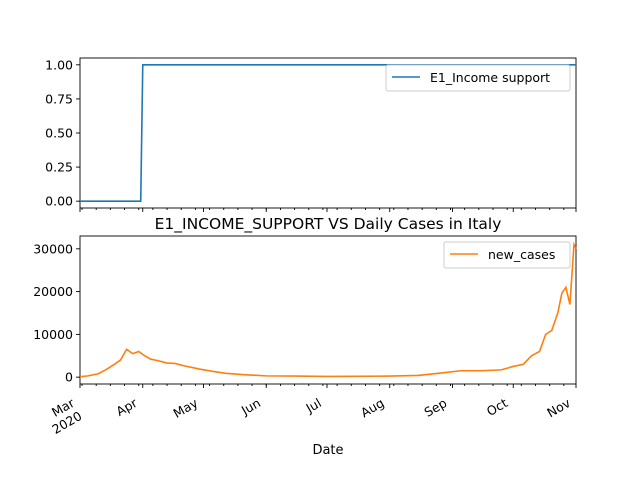  I want to click on x-tick-label: Aug, so click(372, 407).